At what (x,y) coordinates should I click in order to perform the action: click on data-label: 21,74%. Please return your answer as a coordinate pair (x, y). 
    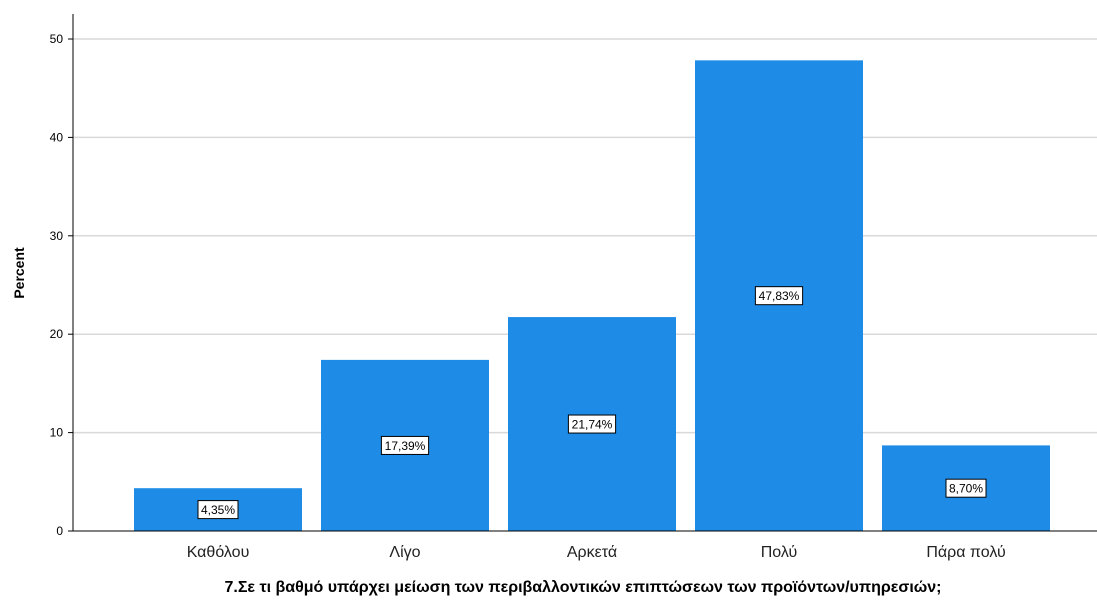
    Looking at the image, I should click on (592, 425).